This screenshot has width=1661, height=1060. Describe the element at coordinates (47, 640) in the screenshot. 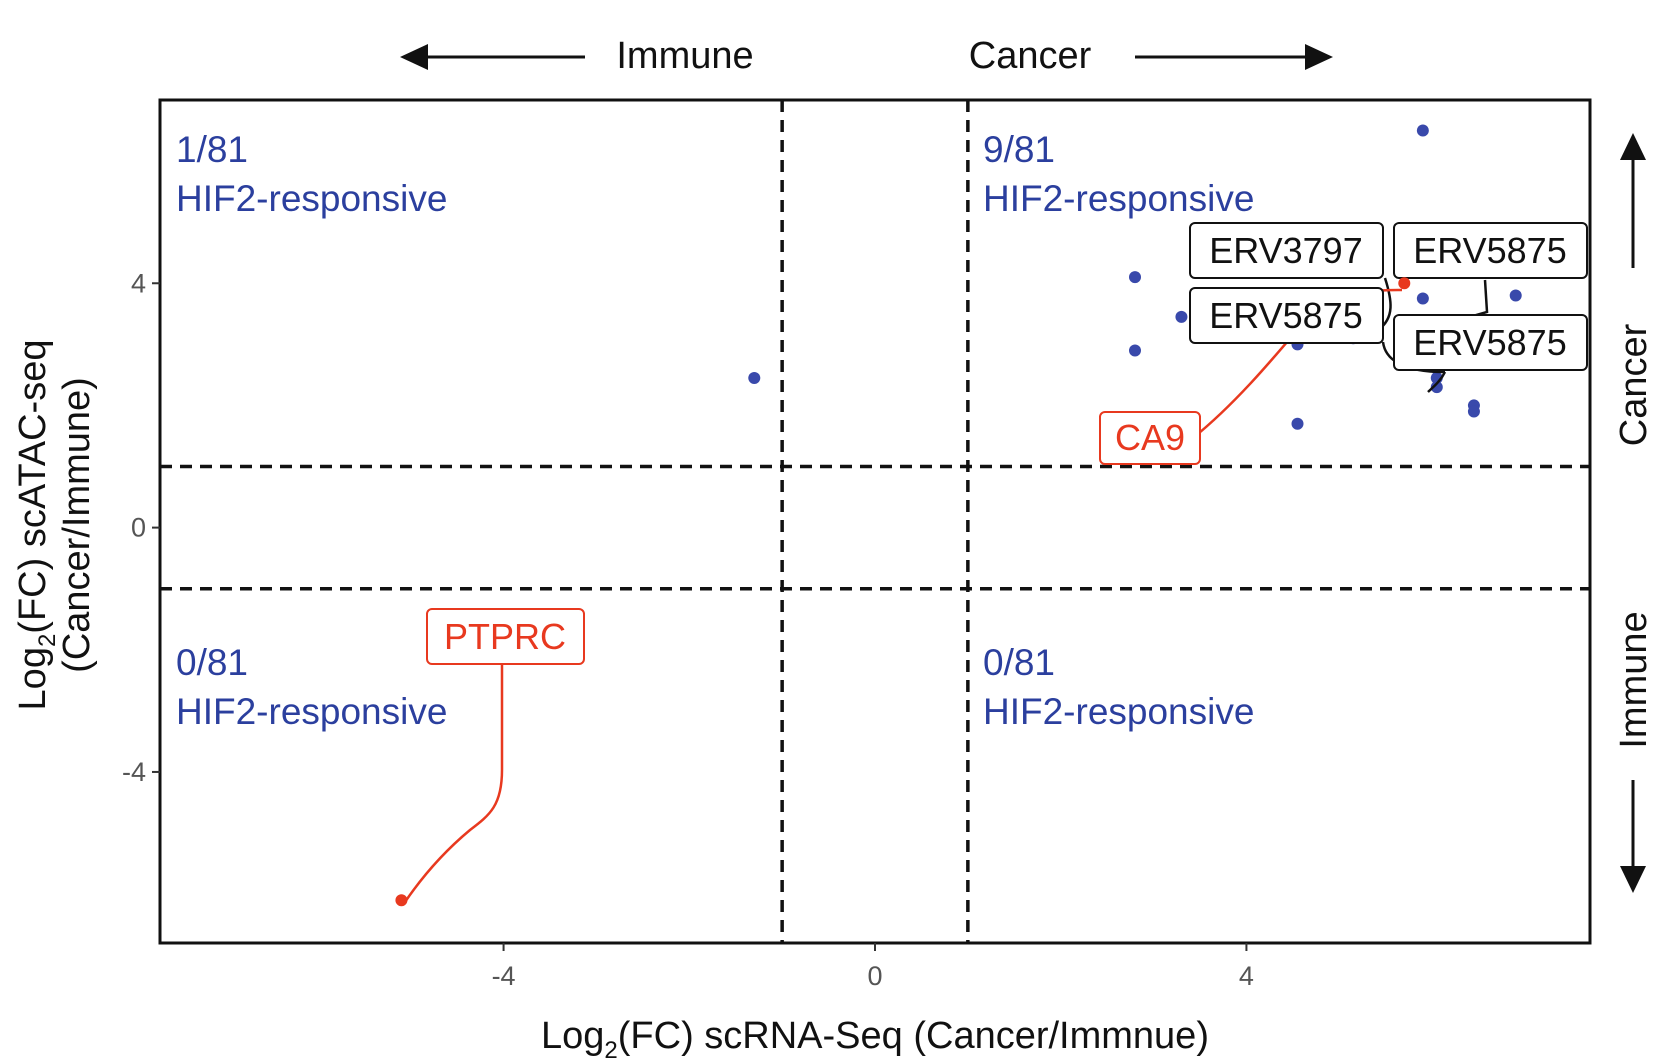

I see `y-axis-title-subscript: 2` at that location.